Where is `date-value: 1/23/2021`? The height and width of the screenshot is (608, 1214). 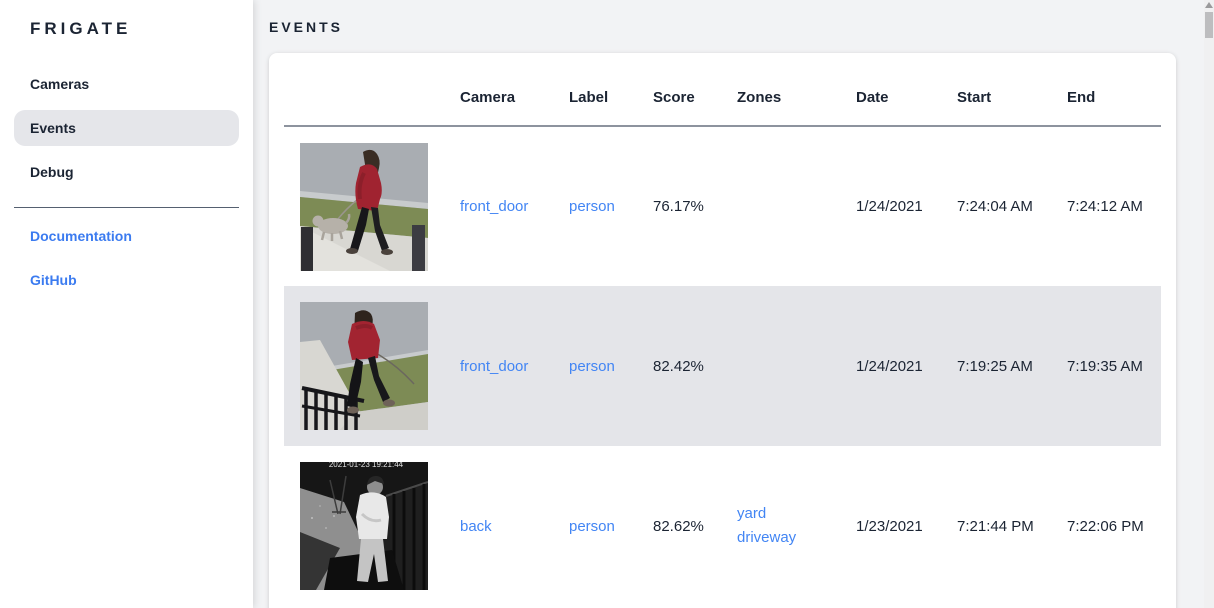
date-value: 1/23/2021 is located at coordinates (889, 526).